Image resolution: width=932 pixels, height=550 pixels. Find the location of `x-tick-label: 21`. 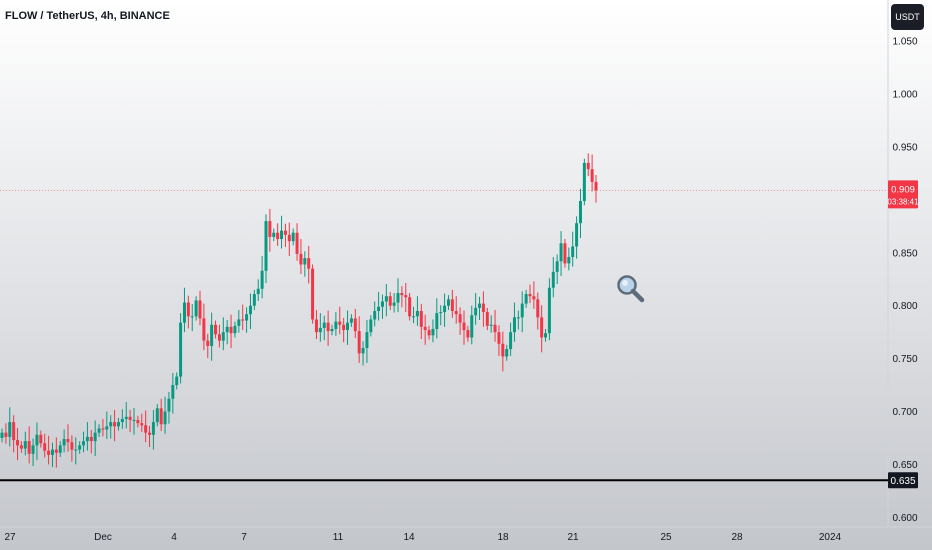

x-tick-label: 21 is located at coordinates (573, 537).